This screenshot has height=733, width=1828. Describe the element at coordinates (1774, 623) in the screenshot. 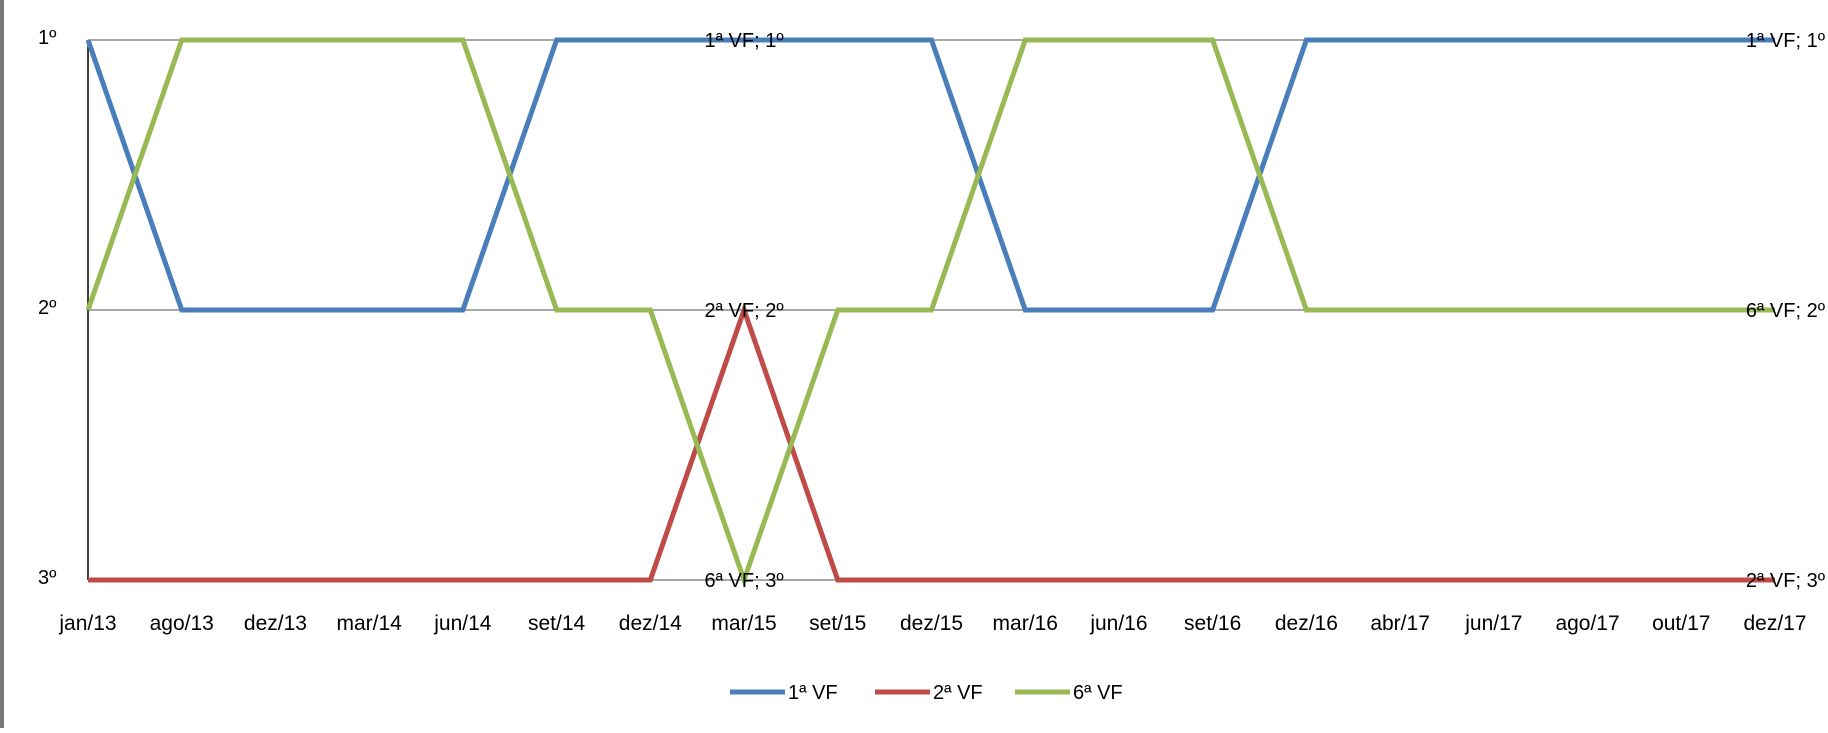

I see `x-tick-label: dez/17` at that location.